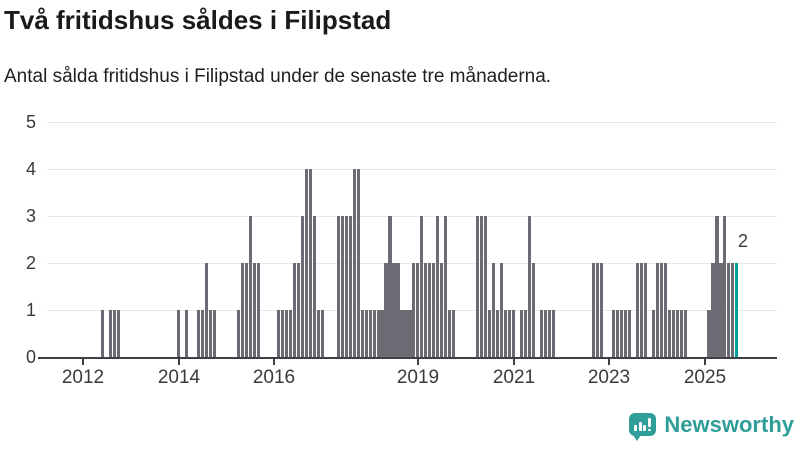 This screenshot has width=800, height=450. I want to click on x-axis-line, so click(407, 358).